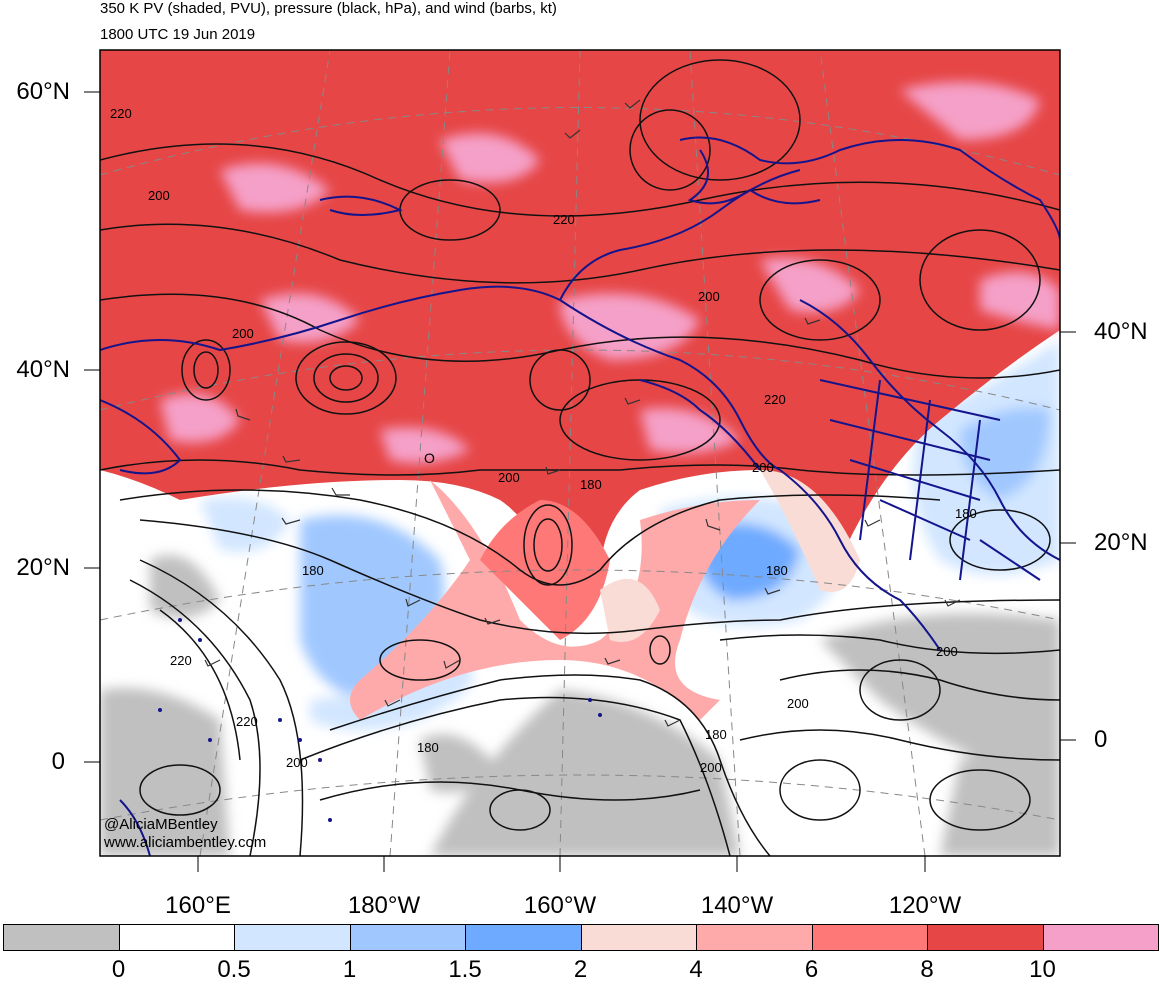 The width and height of the screenshot is (1160, 984). What do you see at coordinates (1101, 739) in the screenshot?
I see `lat-label-0-right: 0` at bounding box center [1101, 739].